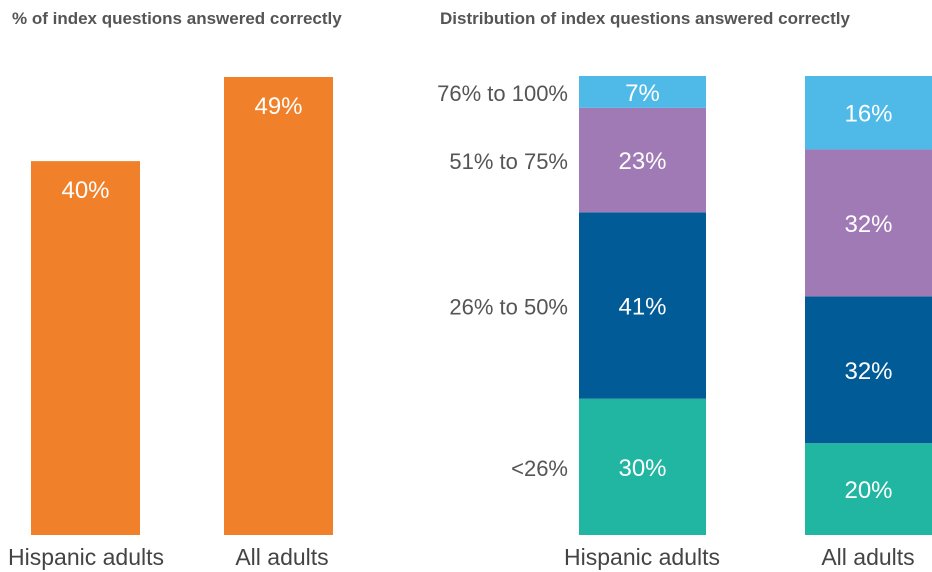  What do you see at coordinates (278, 106) in the screenshot?
I see `bar-value-label-1: 49%` at bounding box center [278, 106].